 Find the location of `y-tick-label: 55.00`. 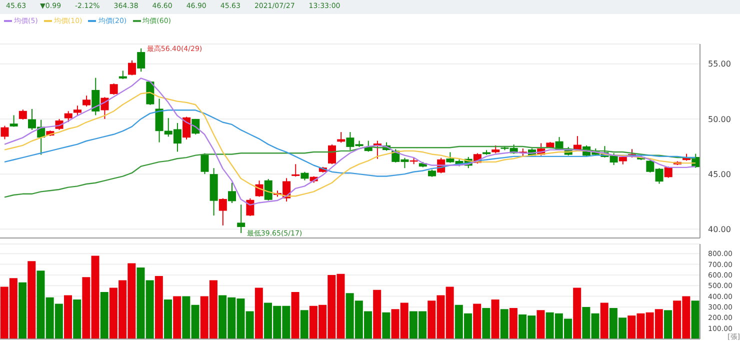

y-tick-label: 55.00 is located at coordinates (719, 64).